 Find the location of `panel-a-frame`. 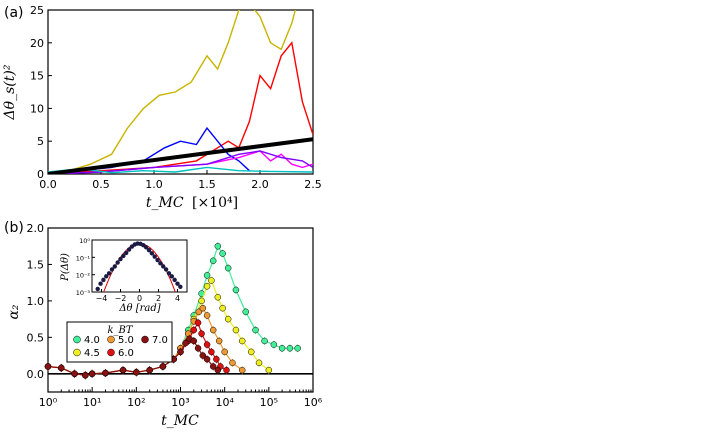

panel-a-frame is located at coordinates (180, 92).